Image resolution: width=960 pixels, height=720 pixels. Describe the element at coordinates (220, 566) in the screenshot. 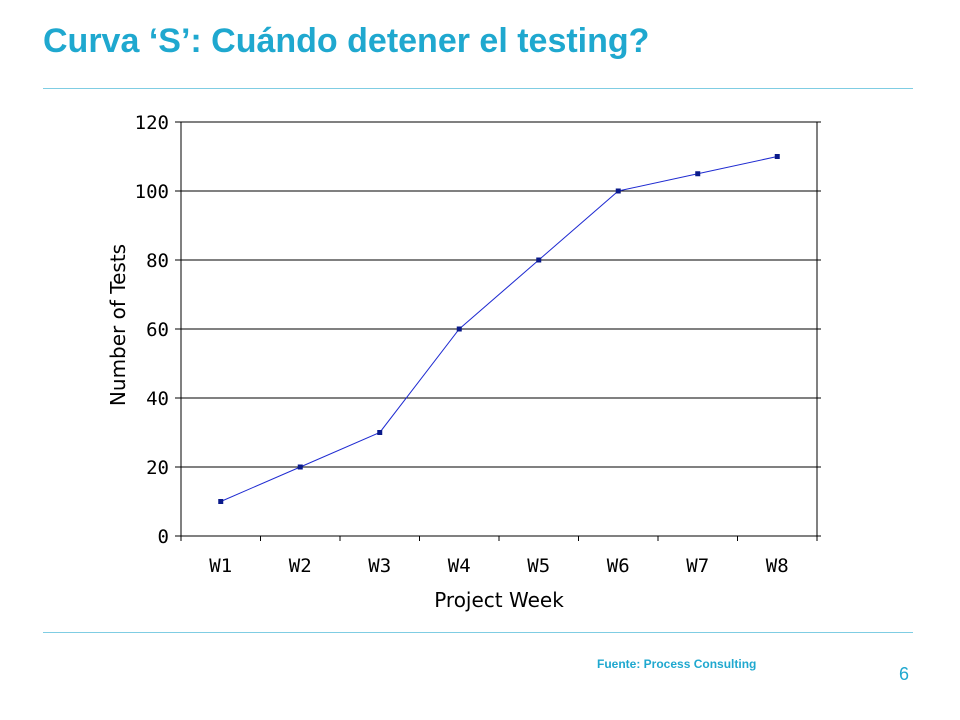

I see `x-tick-label: W1` at that location.